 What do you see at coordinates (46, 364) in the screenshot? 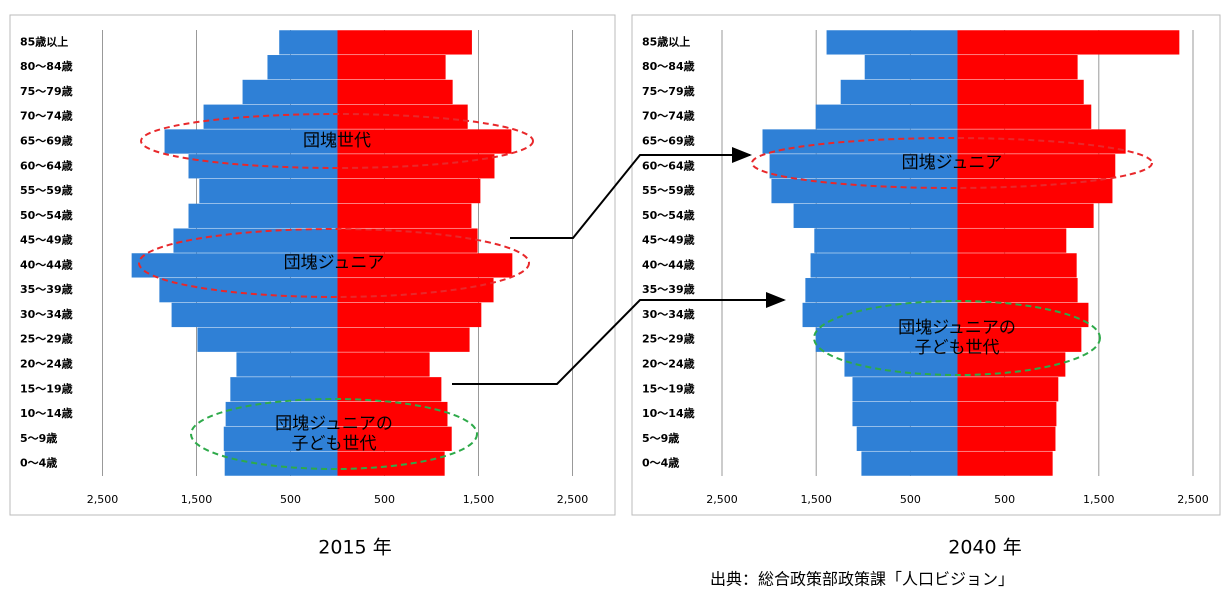
I see `y-tick-label: 20～24歳` at bounding box center [46, 364].